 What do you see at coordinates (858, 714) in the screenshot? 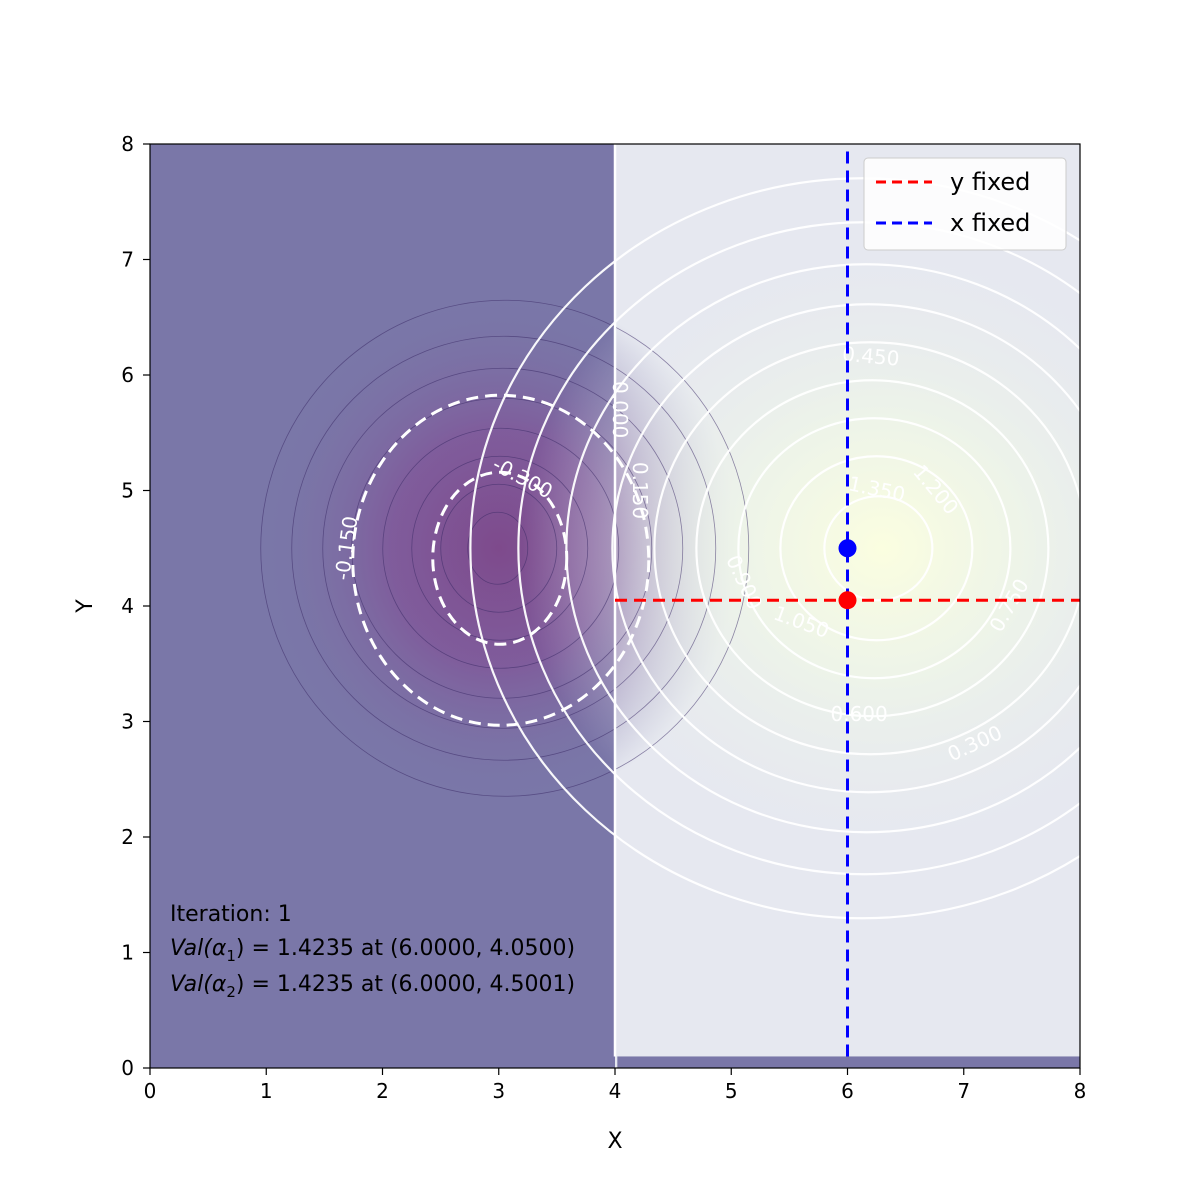
I see `contour-label: 0.600` at bounding box center [858, 714].